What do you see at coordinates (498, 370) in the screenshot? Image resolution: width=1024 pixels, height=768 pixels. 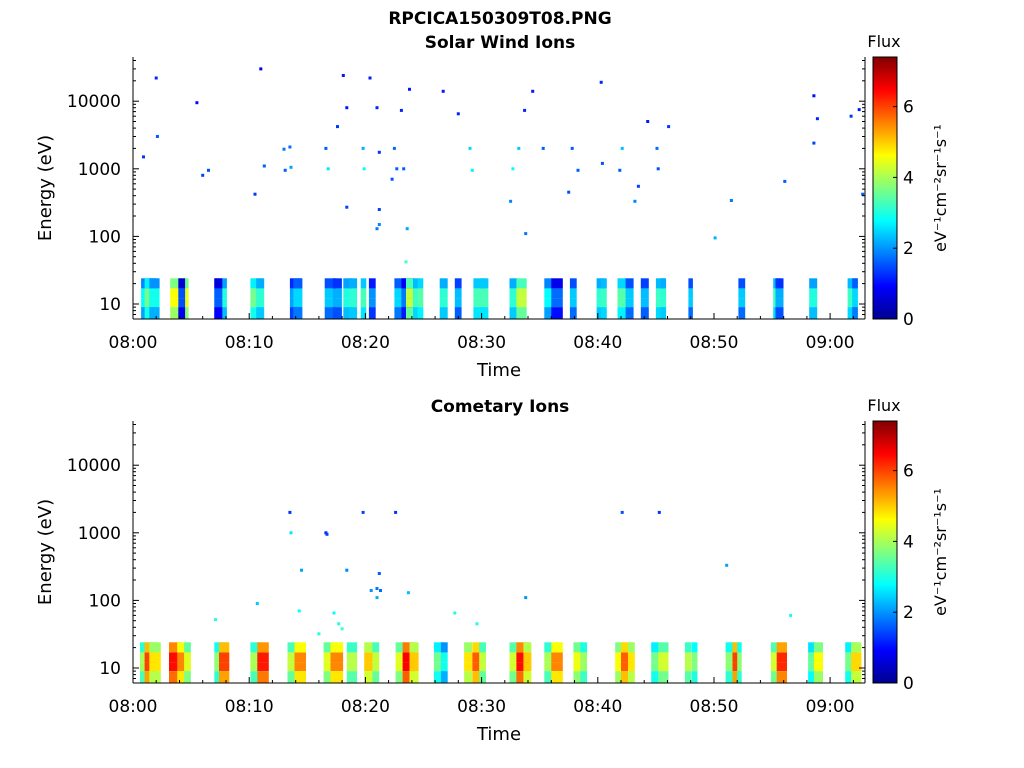 I see `x-axis-label: Time` at bounding box center [498, 370].